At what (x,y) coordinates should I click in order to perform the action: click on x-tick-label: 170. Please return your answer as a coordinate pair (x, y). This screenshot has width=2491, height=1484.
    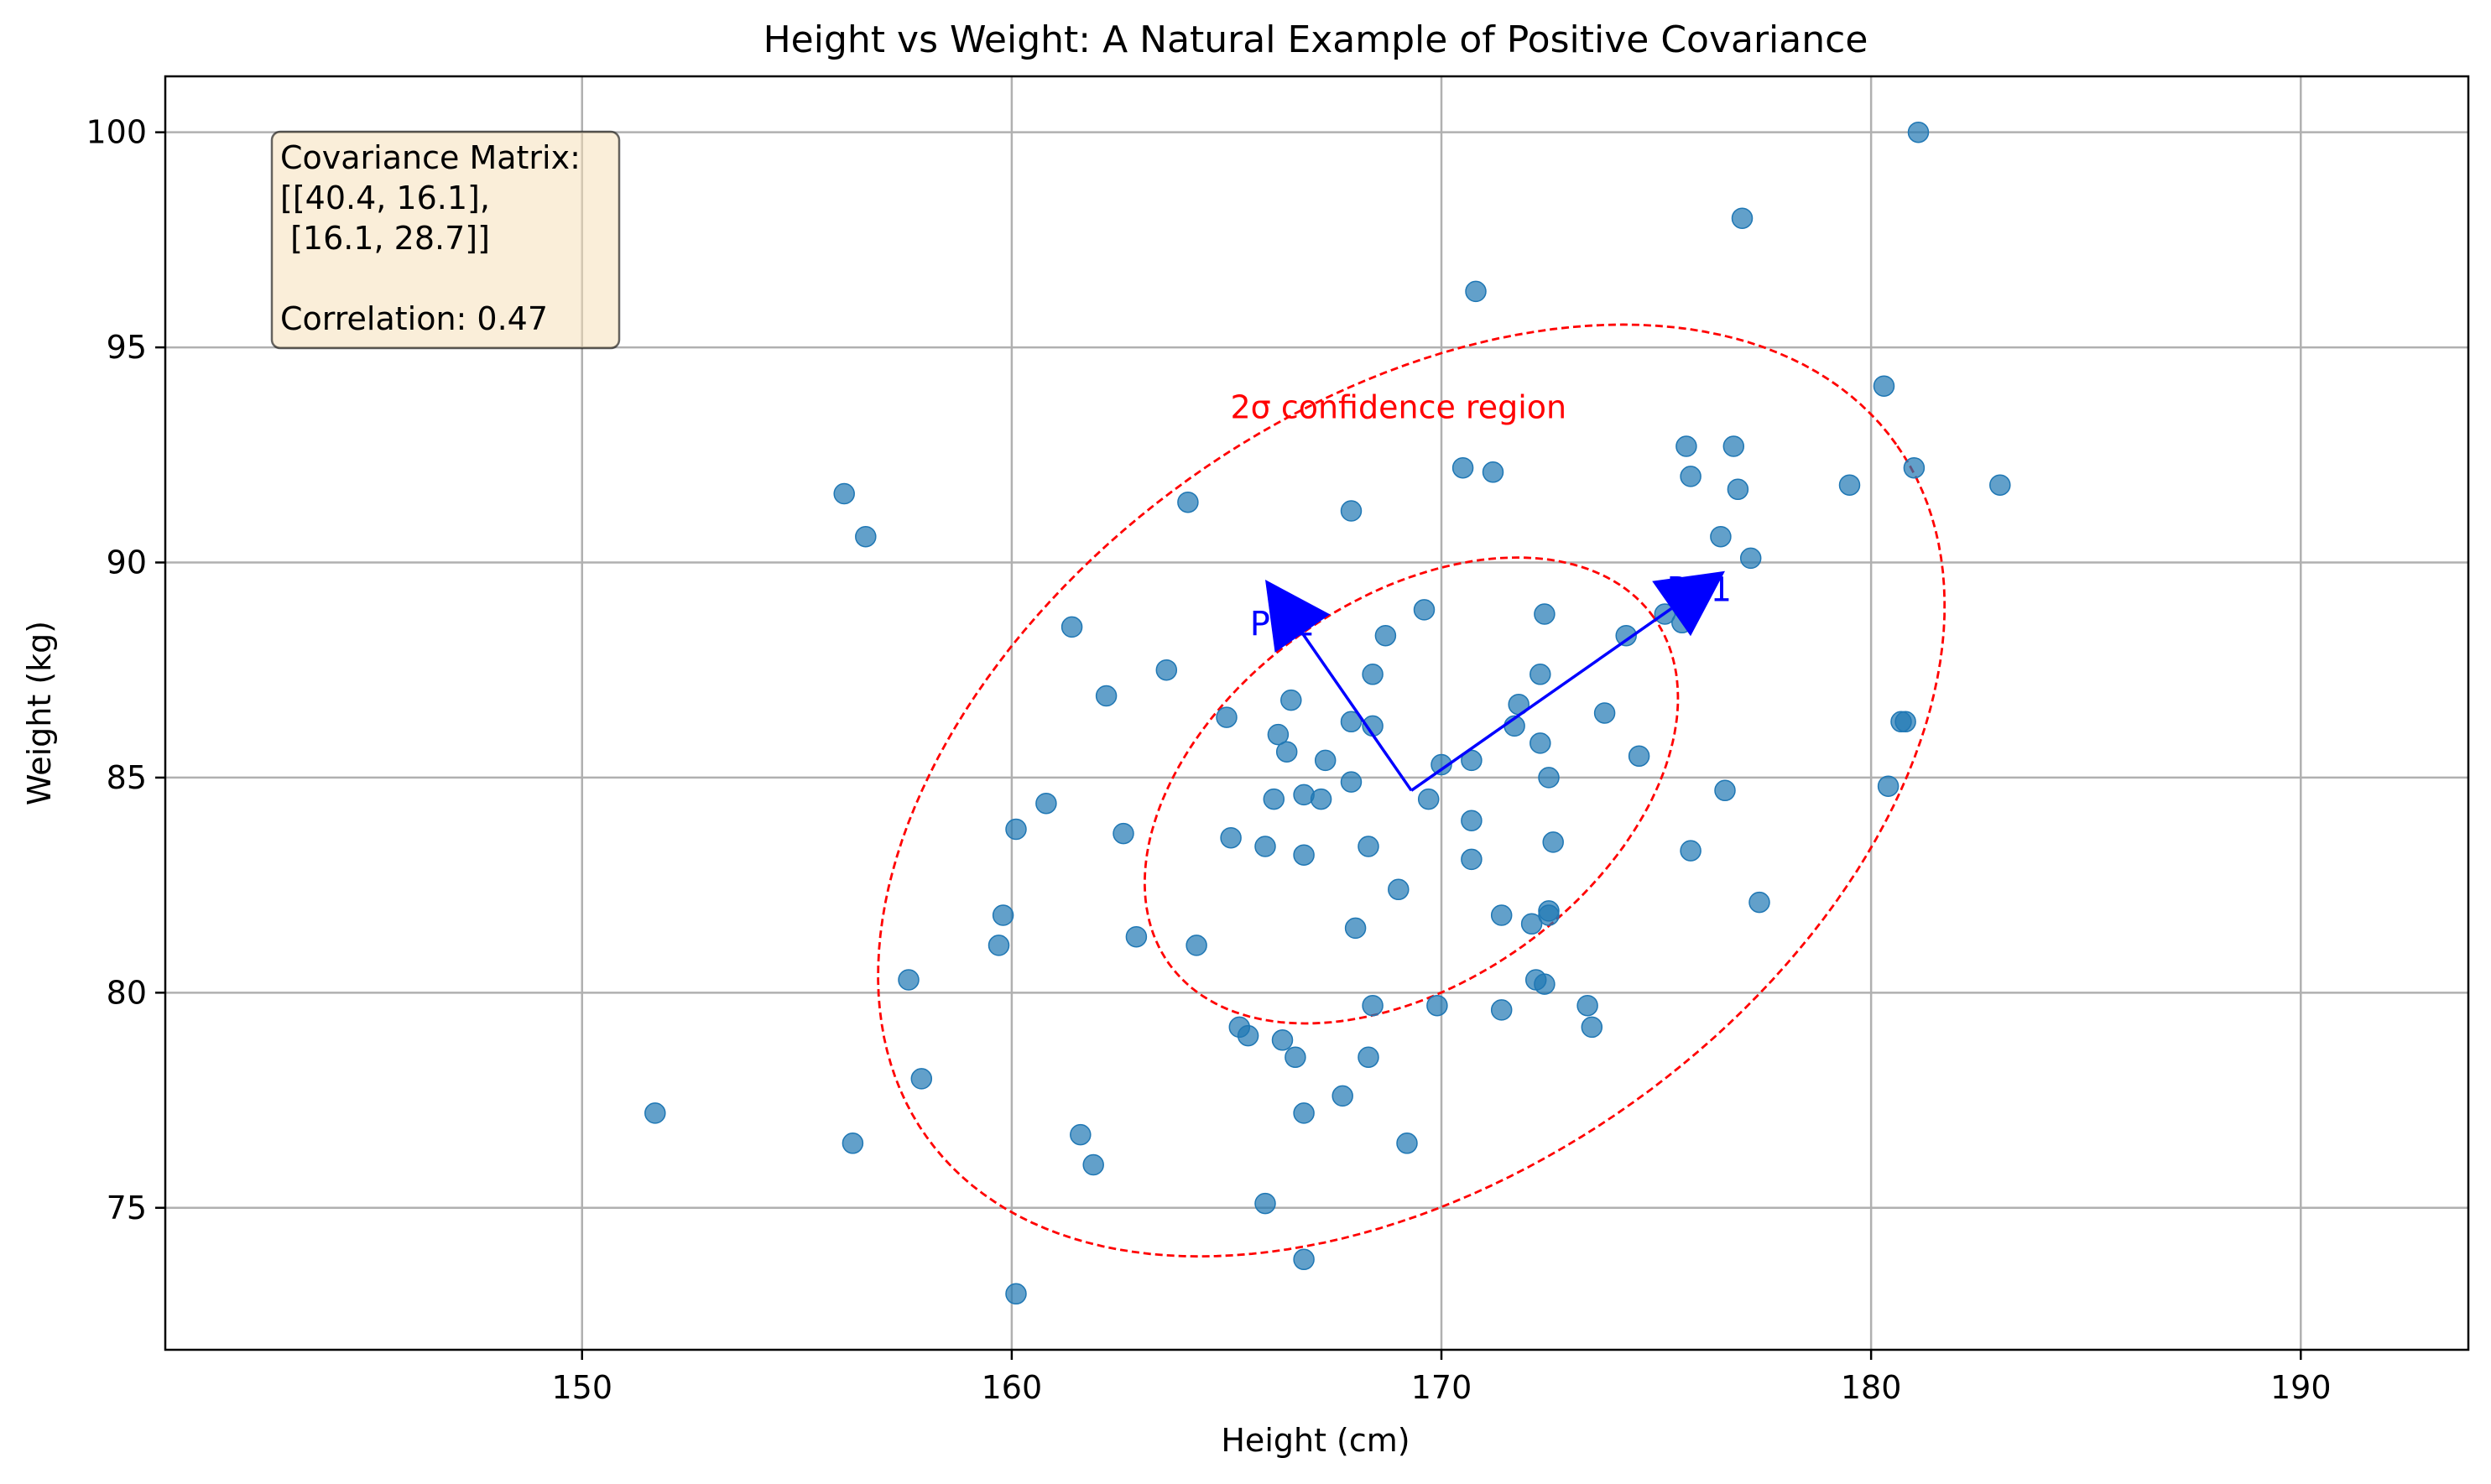
    Looking at the image, I should click on (1442, 1387).